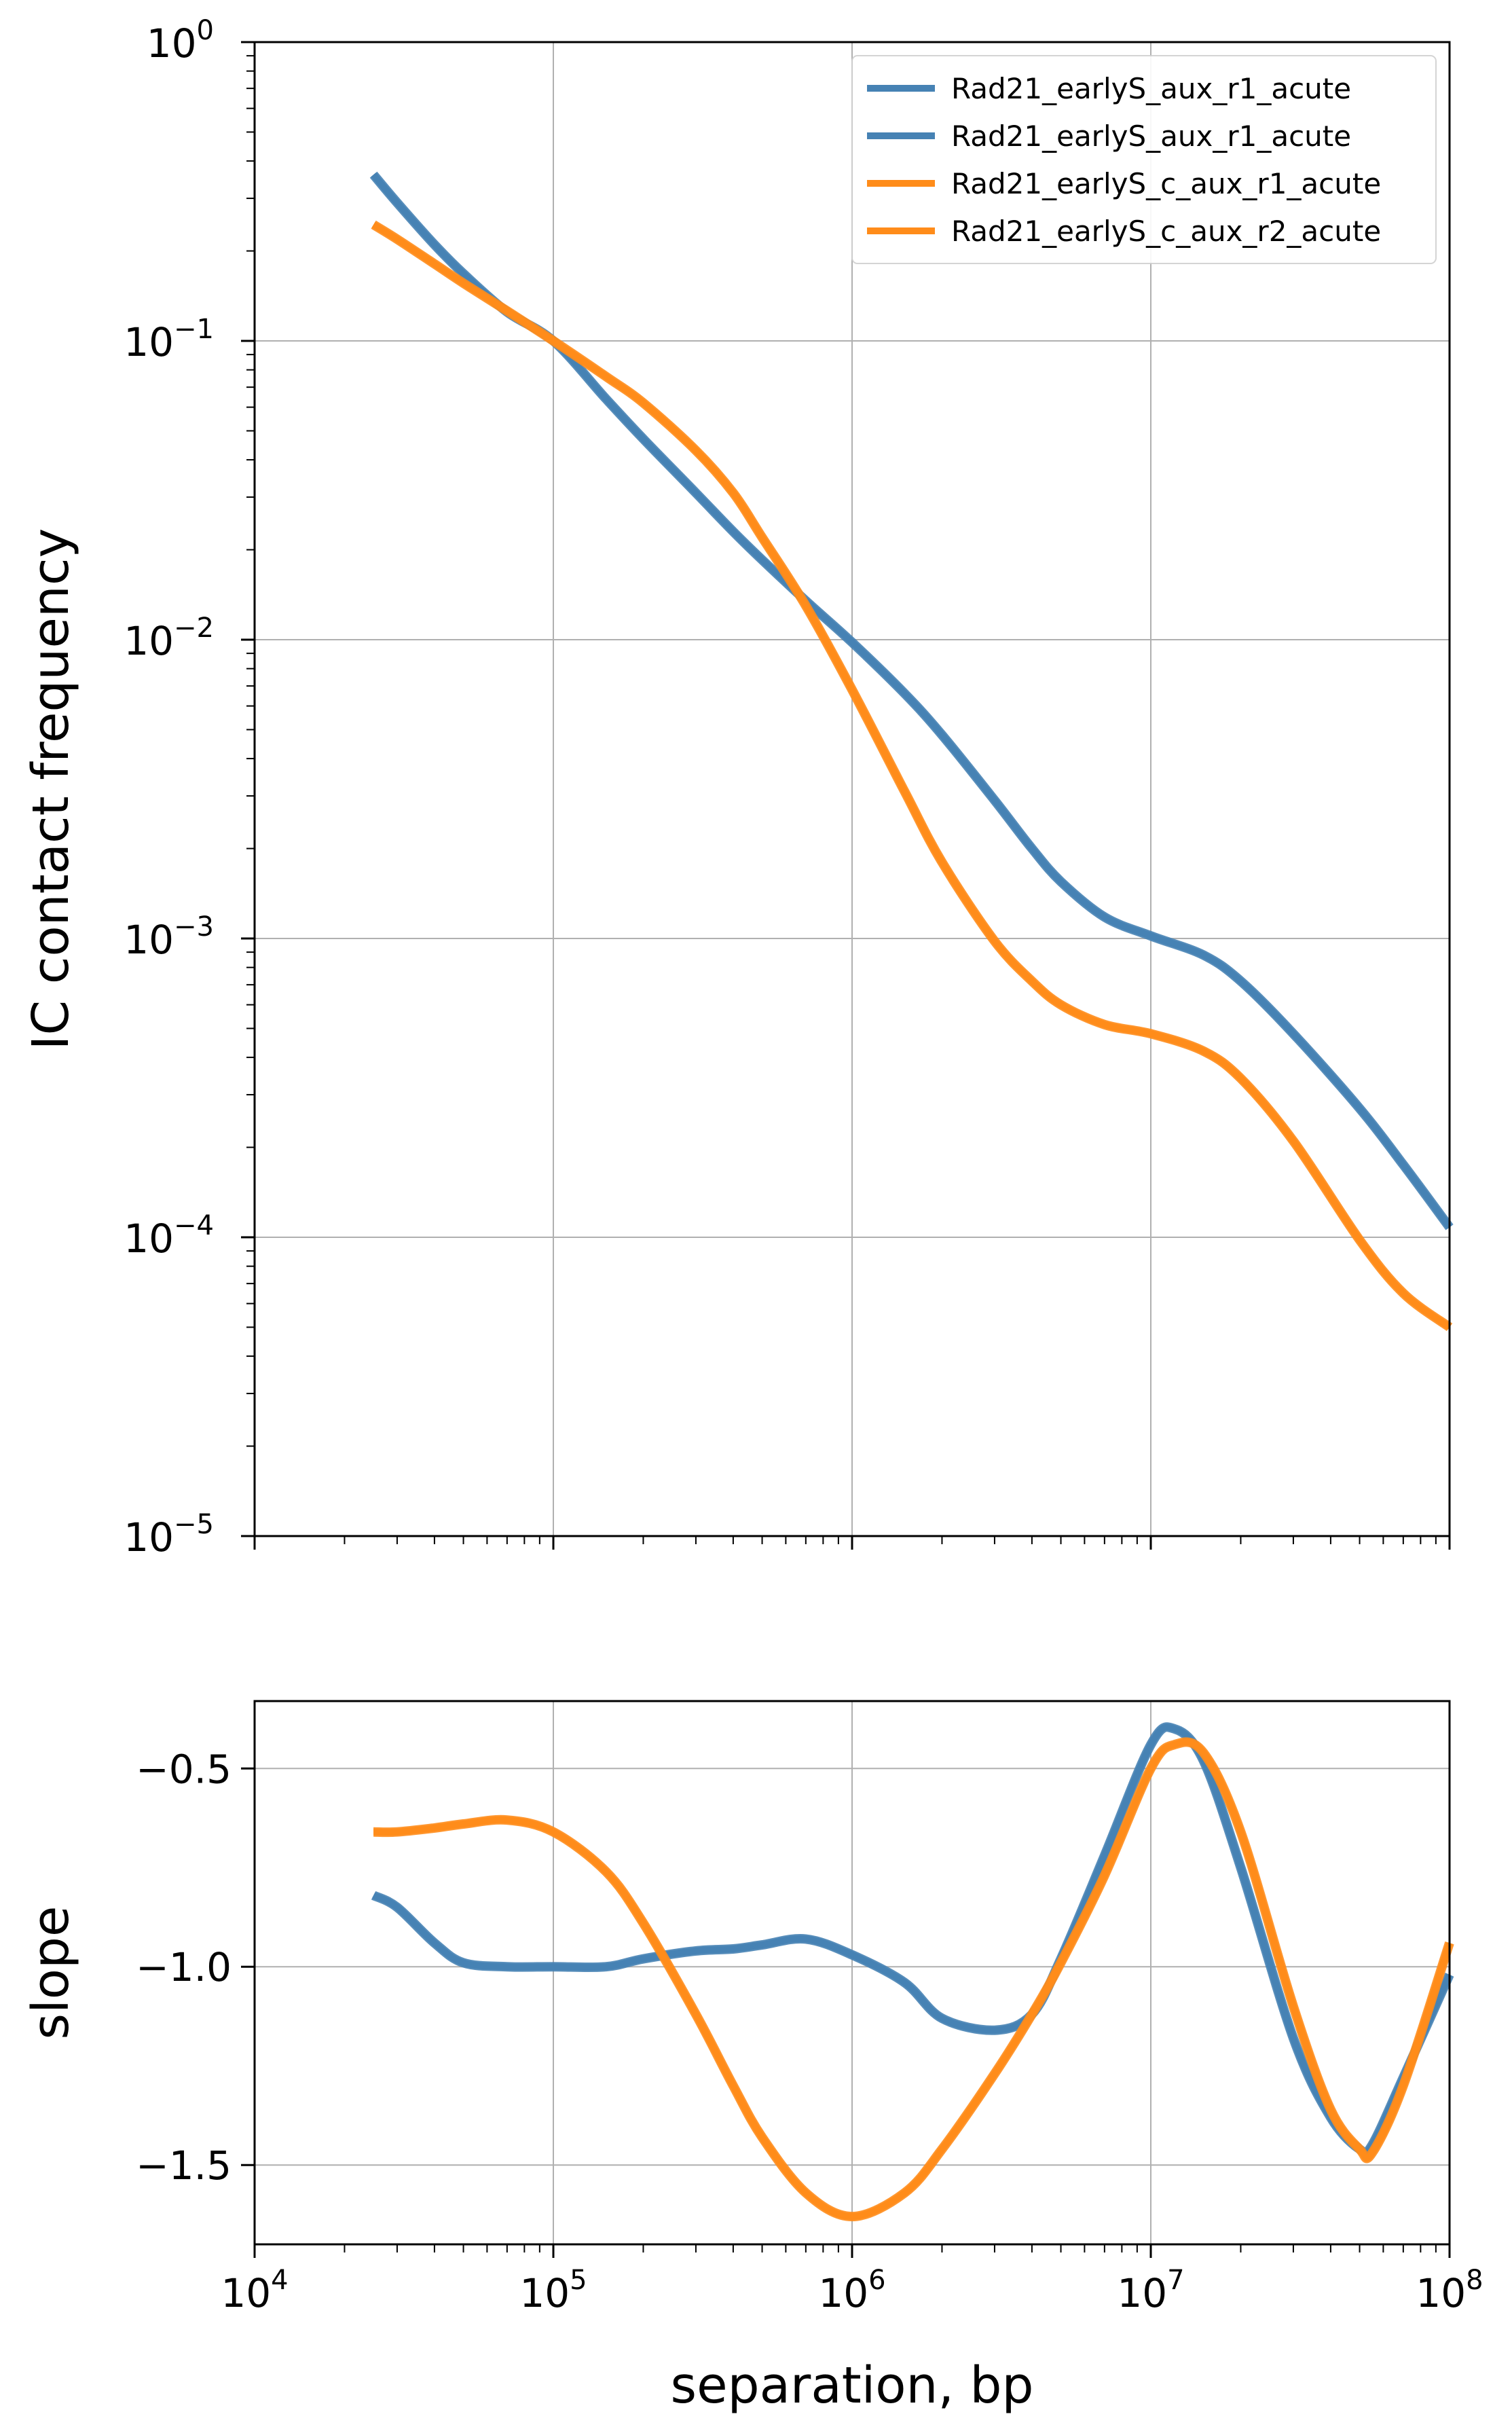  Describe the element at coordinates (184, 1967) in the screenshot. I see `y-tick-label: −1.0` at that location.